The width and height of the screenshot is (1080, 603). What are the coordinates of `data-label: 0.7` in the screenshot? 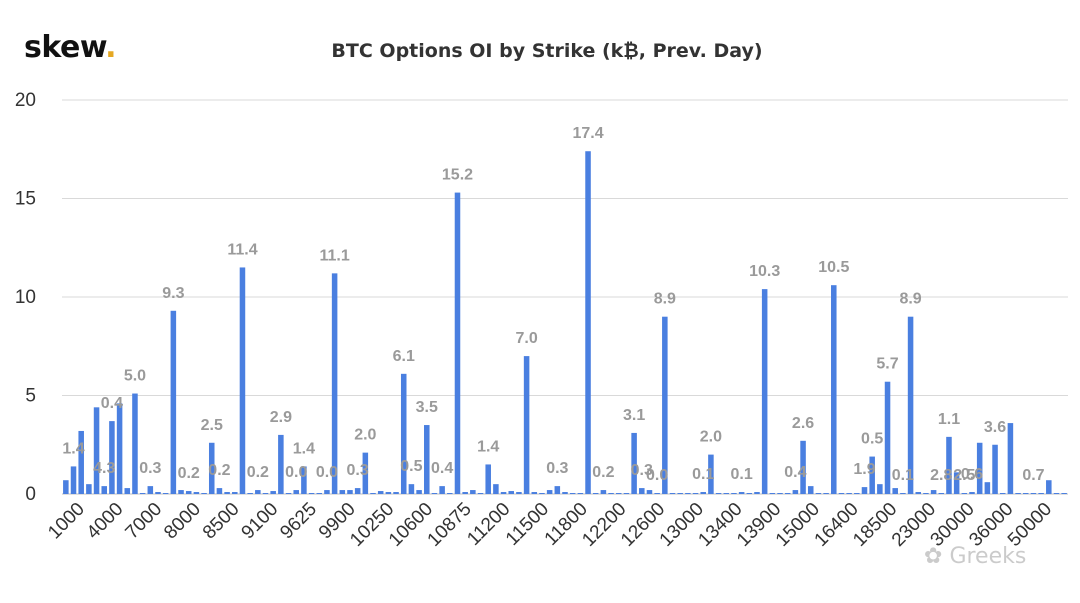 It's located at (1033, 475).